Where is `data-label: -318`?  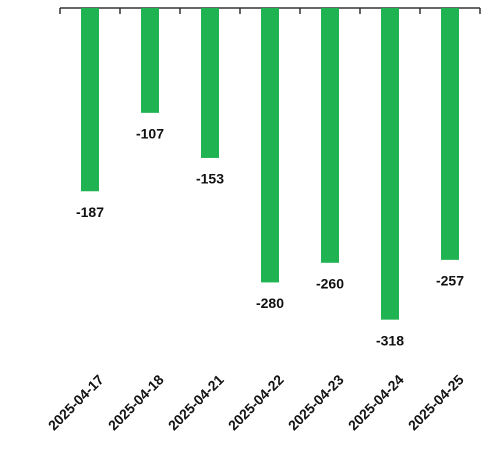
data-label: -318 is located at coordinates (390, 340).